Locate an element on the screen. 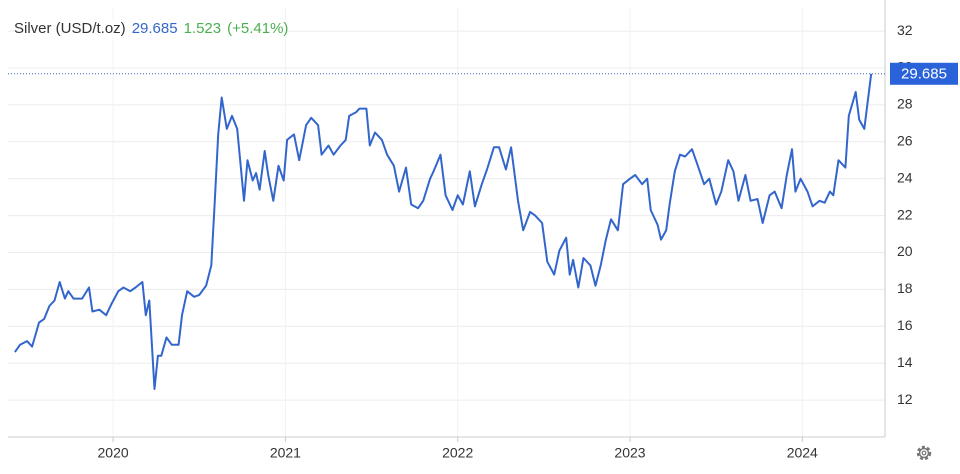 The width and height of the screenshot is (960, 474). last-value: 29.685 is located at coordinates (154, 28).